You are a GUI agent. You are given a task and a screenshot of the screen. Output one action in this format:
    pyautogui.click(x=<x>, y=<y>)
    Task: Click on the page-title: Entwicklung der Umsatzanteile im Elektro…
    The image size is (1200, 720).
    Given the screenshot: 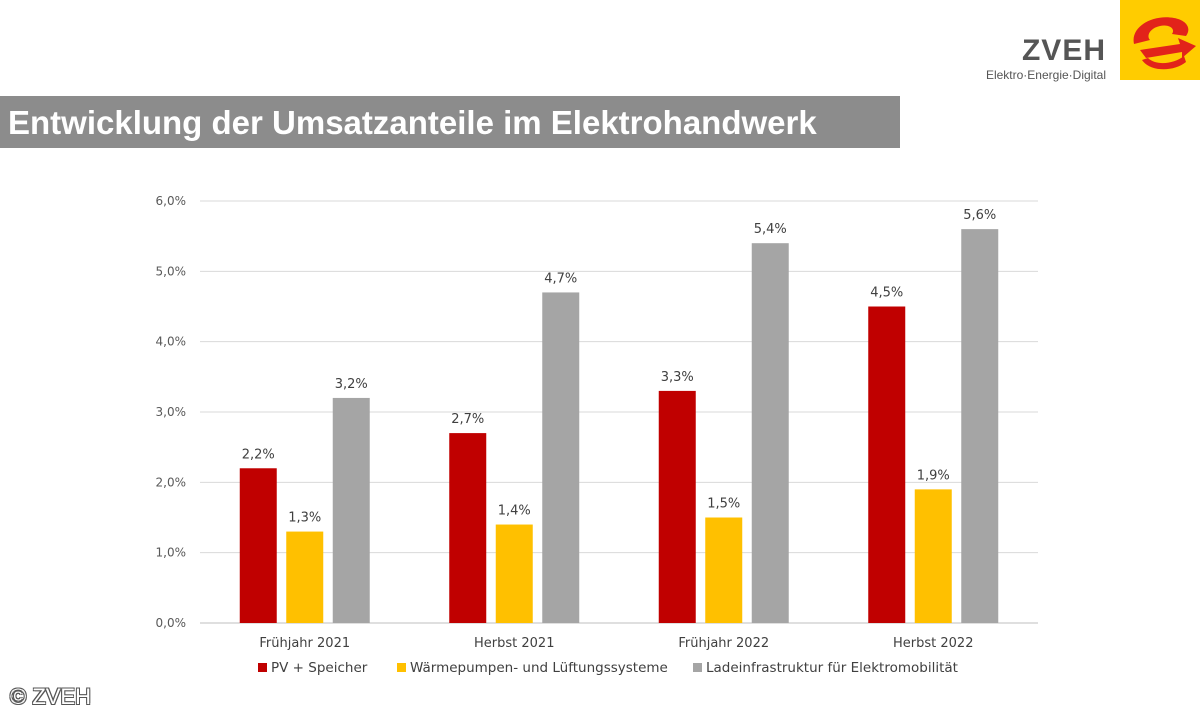 What is the action you would take?
    pyautogui.click(x=412, y=122)
    